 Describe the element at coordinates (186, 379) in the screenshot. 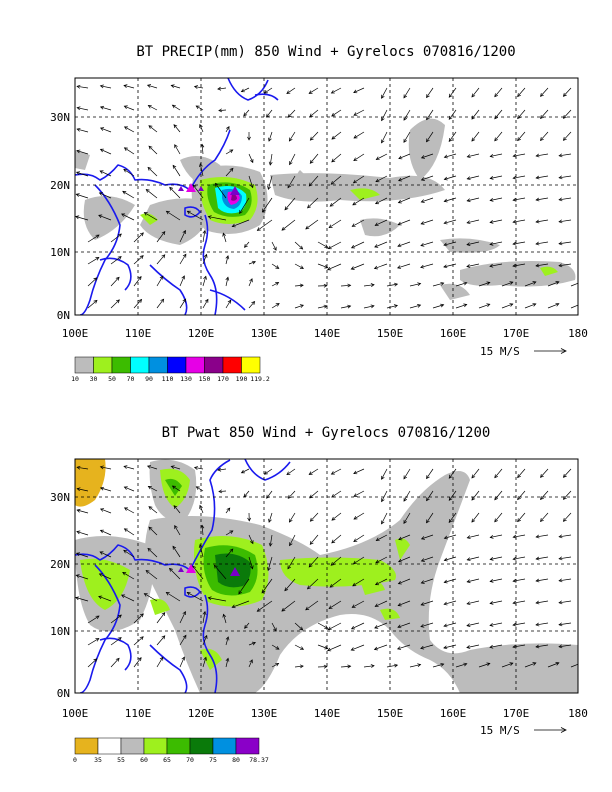

I see `colorbar-label: 130` at that location.